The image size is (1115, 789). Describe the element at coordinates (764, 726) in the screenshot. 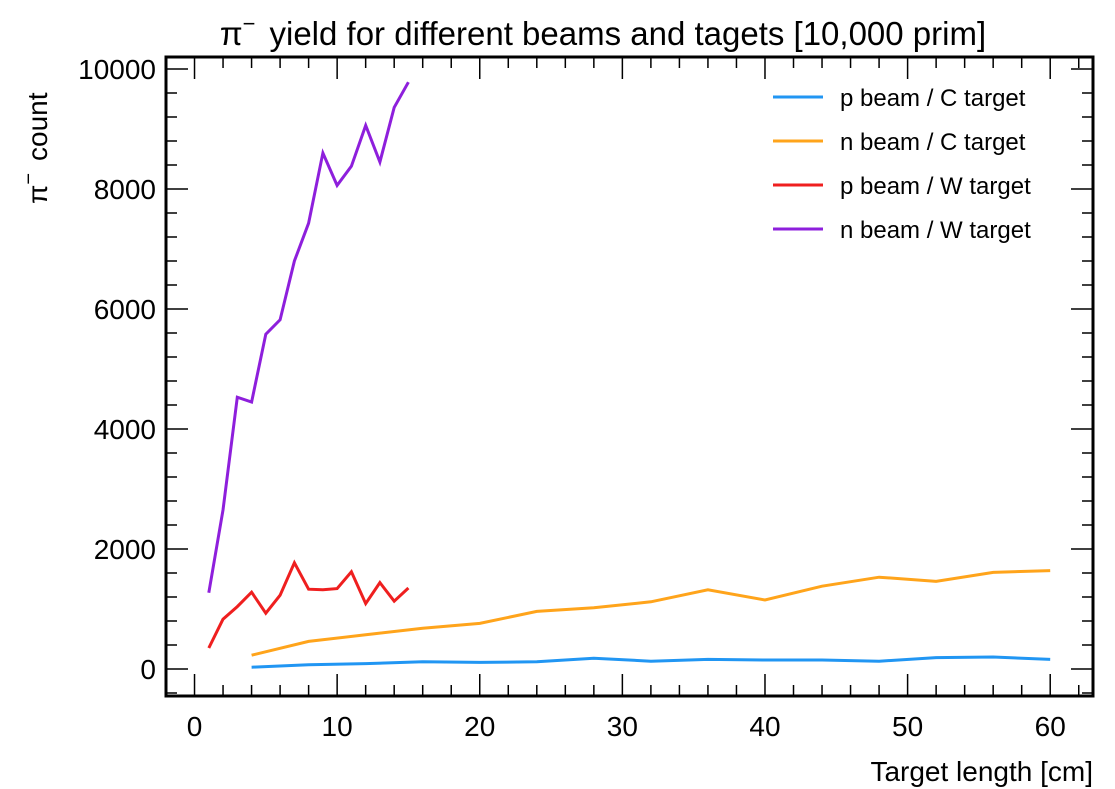

I see `x-tick-label: 40` at that location.